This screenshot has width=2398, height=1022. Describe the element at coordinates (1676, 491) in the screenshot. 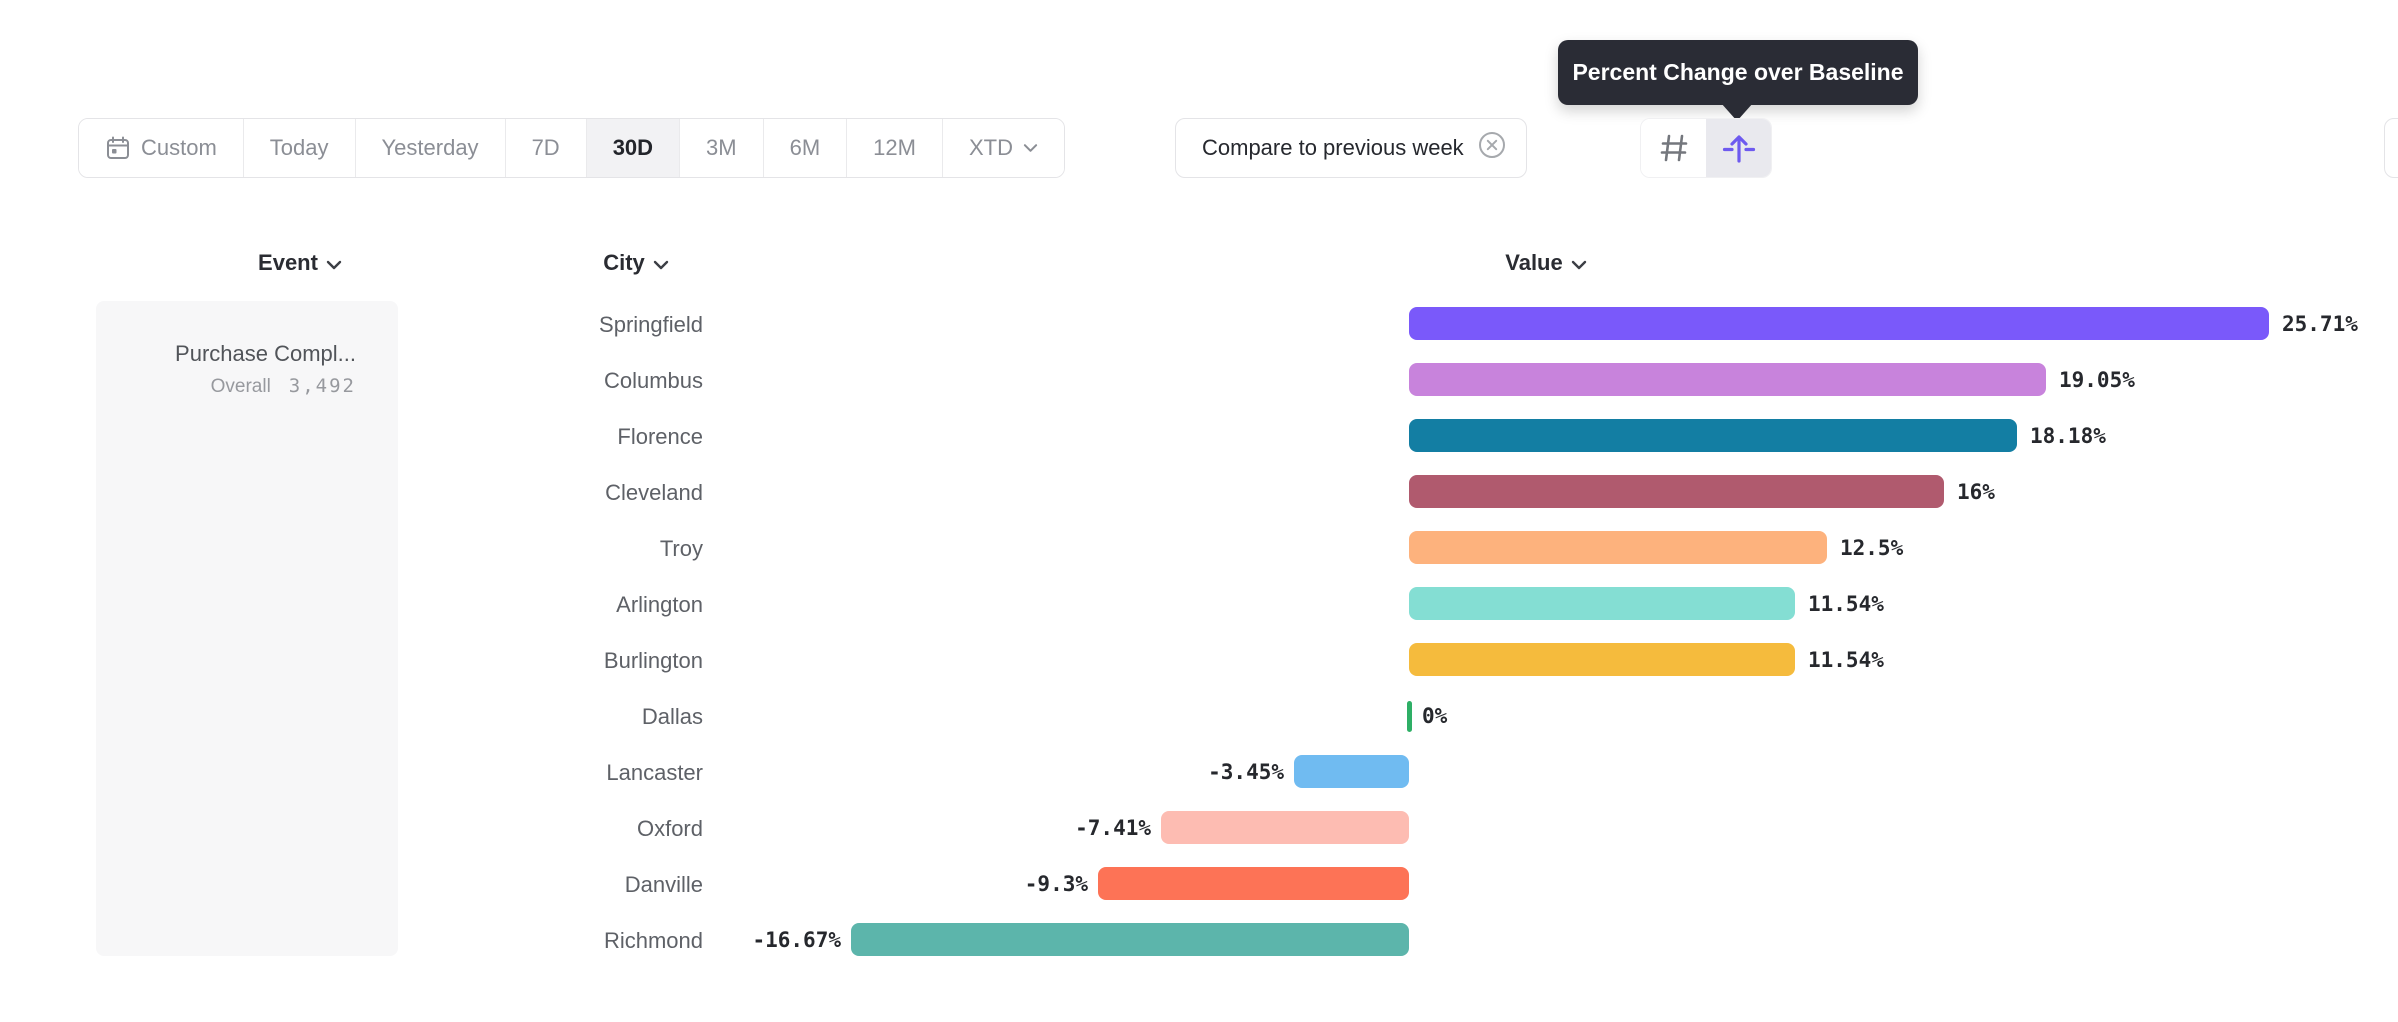

I see `bar-cleveland` at that location.